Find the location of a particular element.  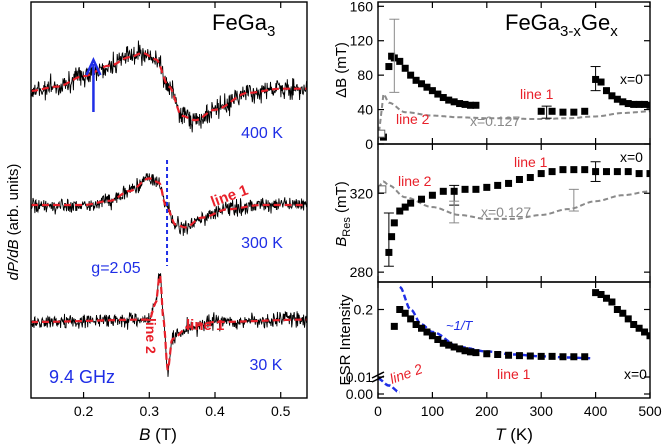

frequency-label: 9.4 GHz is located at coordinates (82, 377).